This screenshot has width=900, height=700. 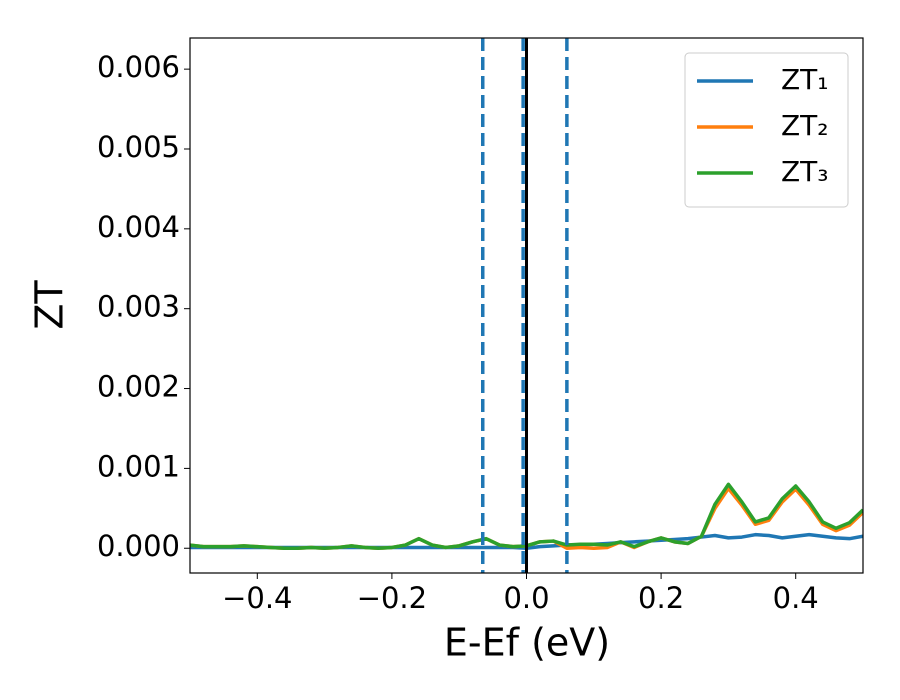 I want to click on y-tick-label: 0.004, so click(x=138, y=227).